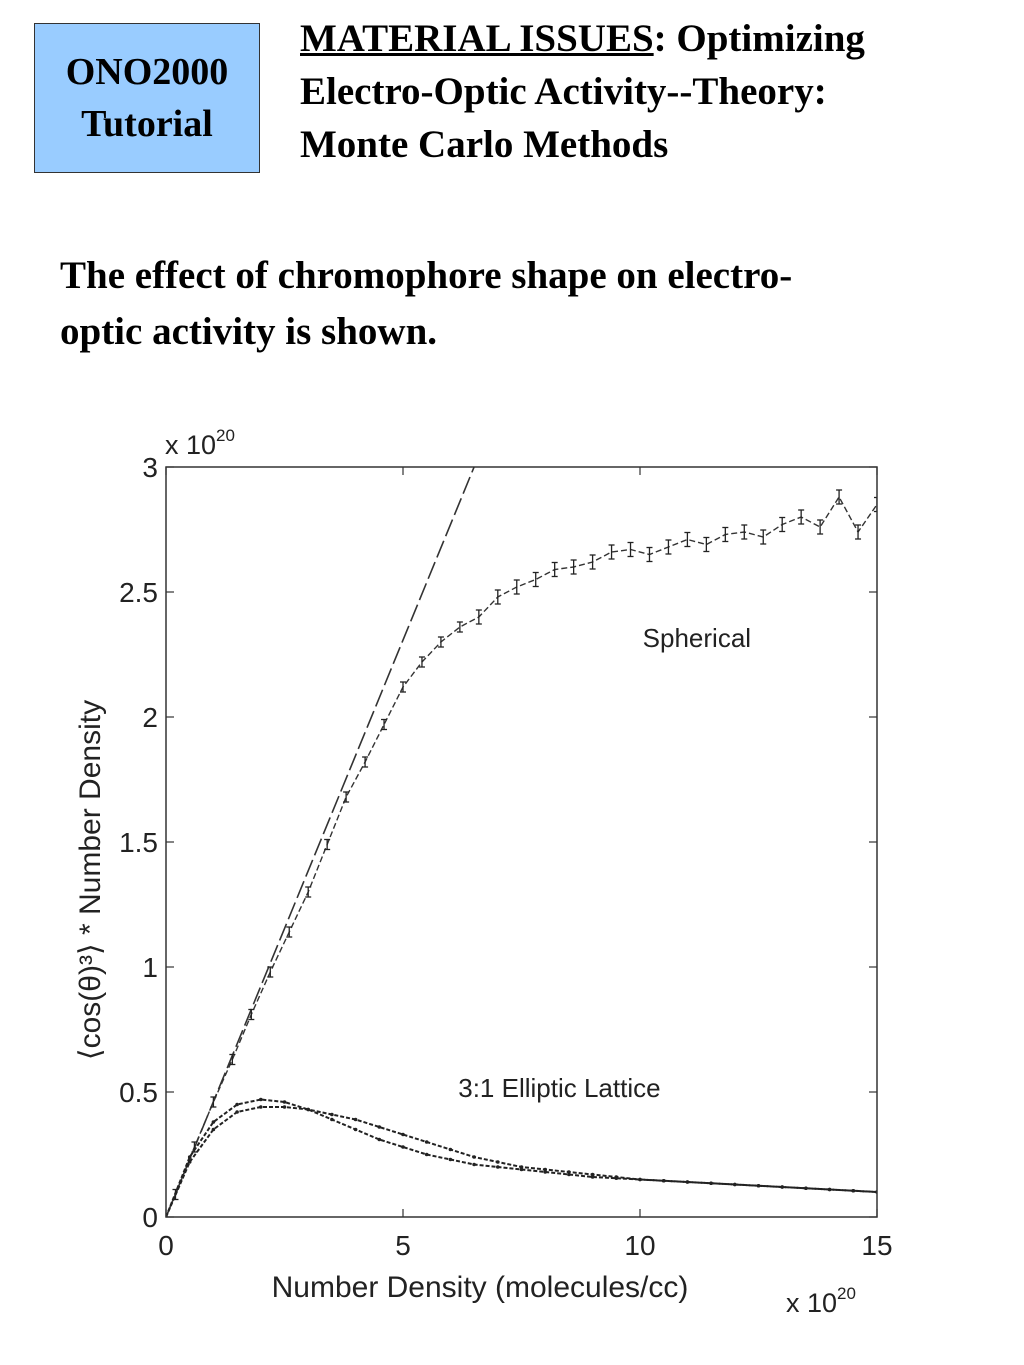 The image size is (1024, 1365). Describe the element at coordinates (480, 1287) in the screenshot. I see `x-axis-label: Number Density (molecules/cc)` at that location.